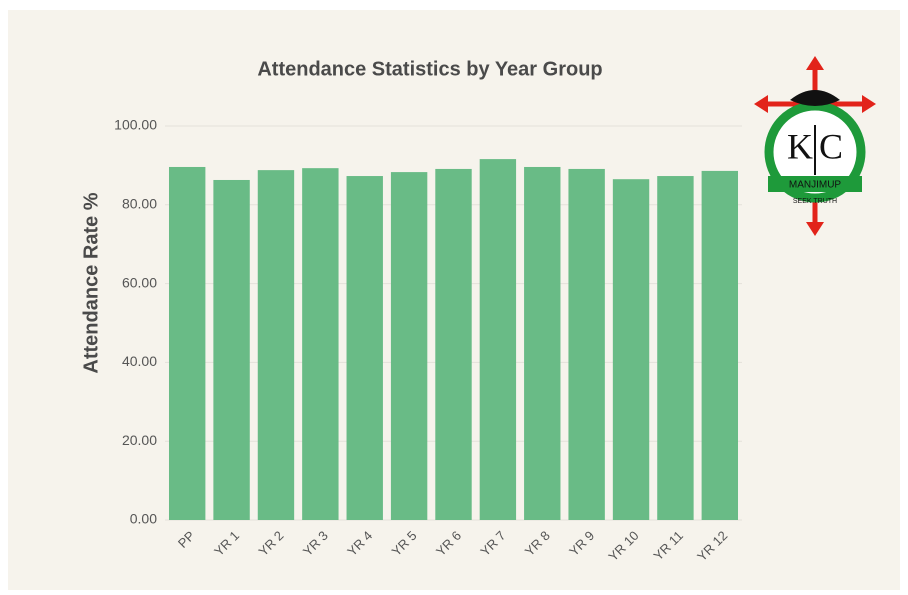  Describe the element at coordinates (831, 146) in the screenshot. I see `logo-letter: C` at that location.